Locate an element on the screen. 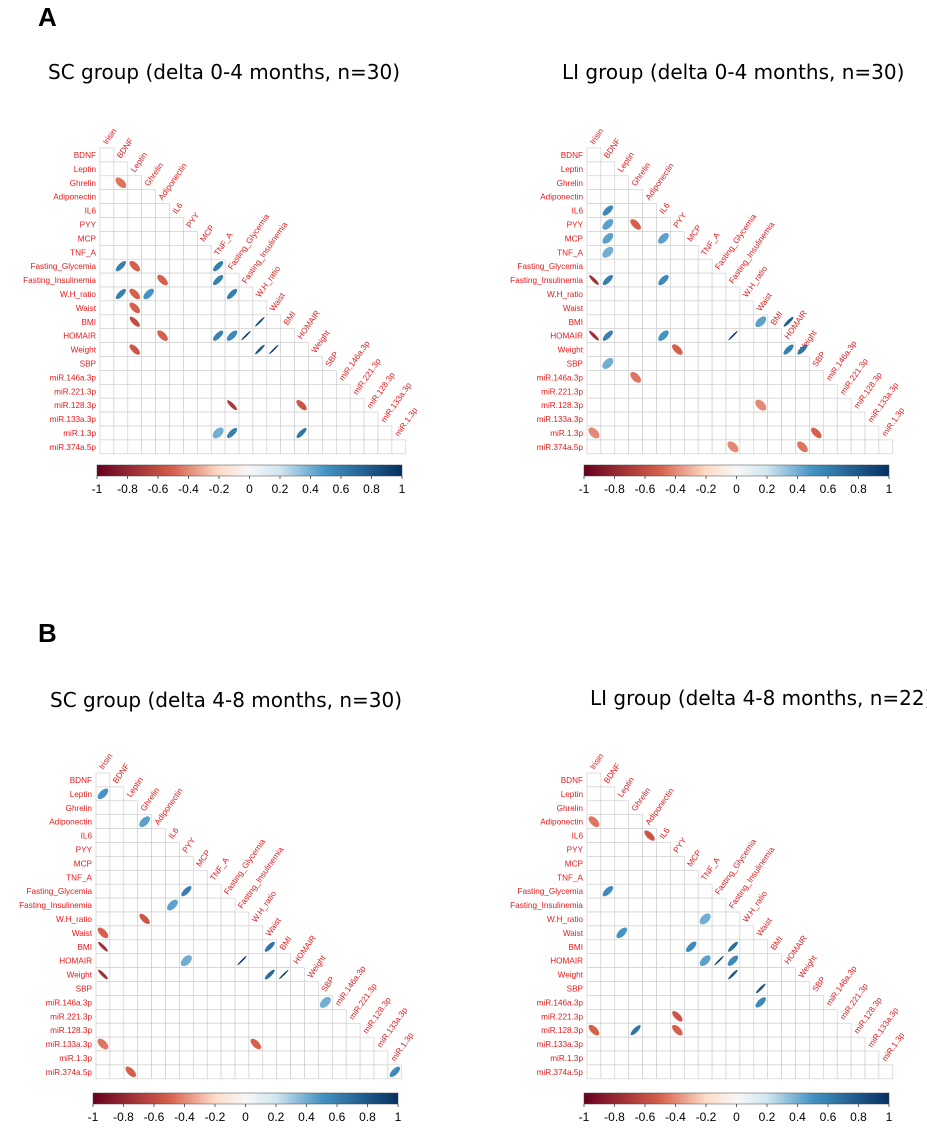  row-label: miR.146a.3p is located at coordinates (69, 1002).